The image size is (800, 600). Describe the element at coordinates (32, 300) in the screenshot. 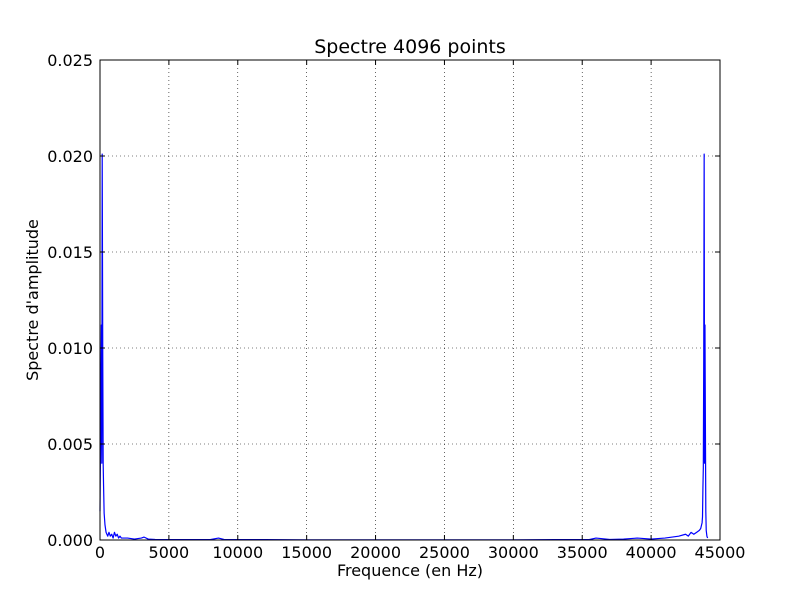

I see `y-axis-label: Spectre d'amplitude` at that location.